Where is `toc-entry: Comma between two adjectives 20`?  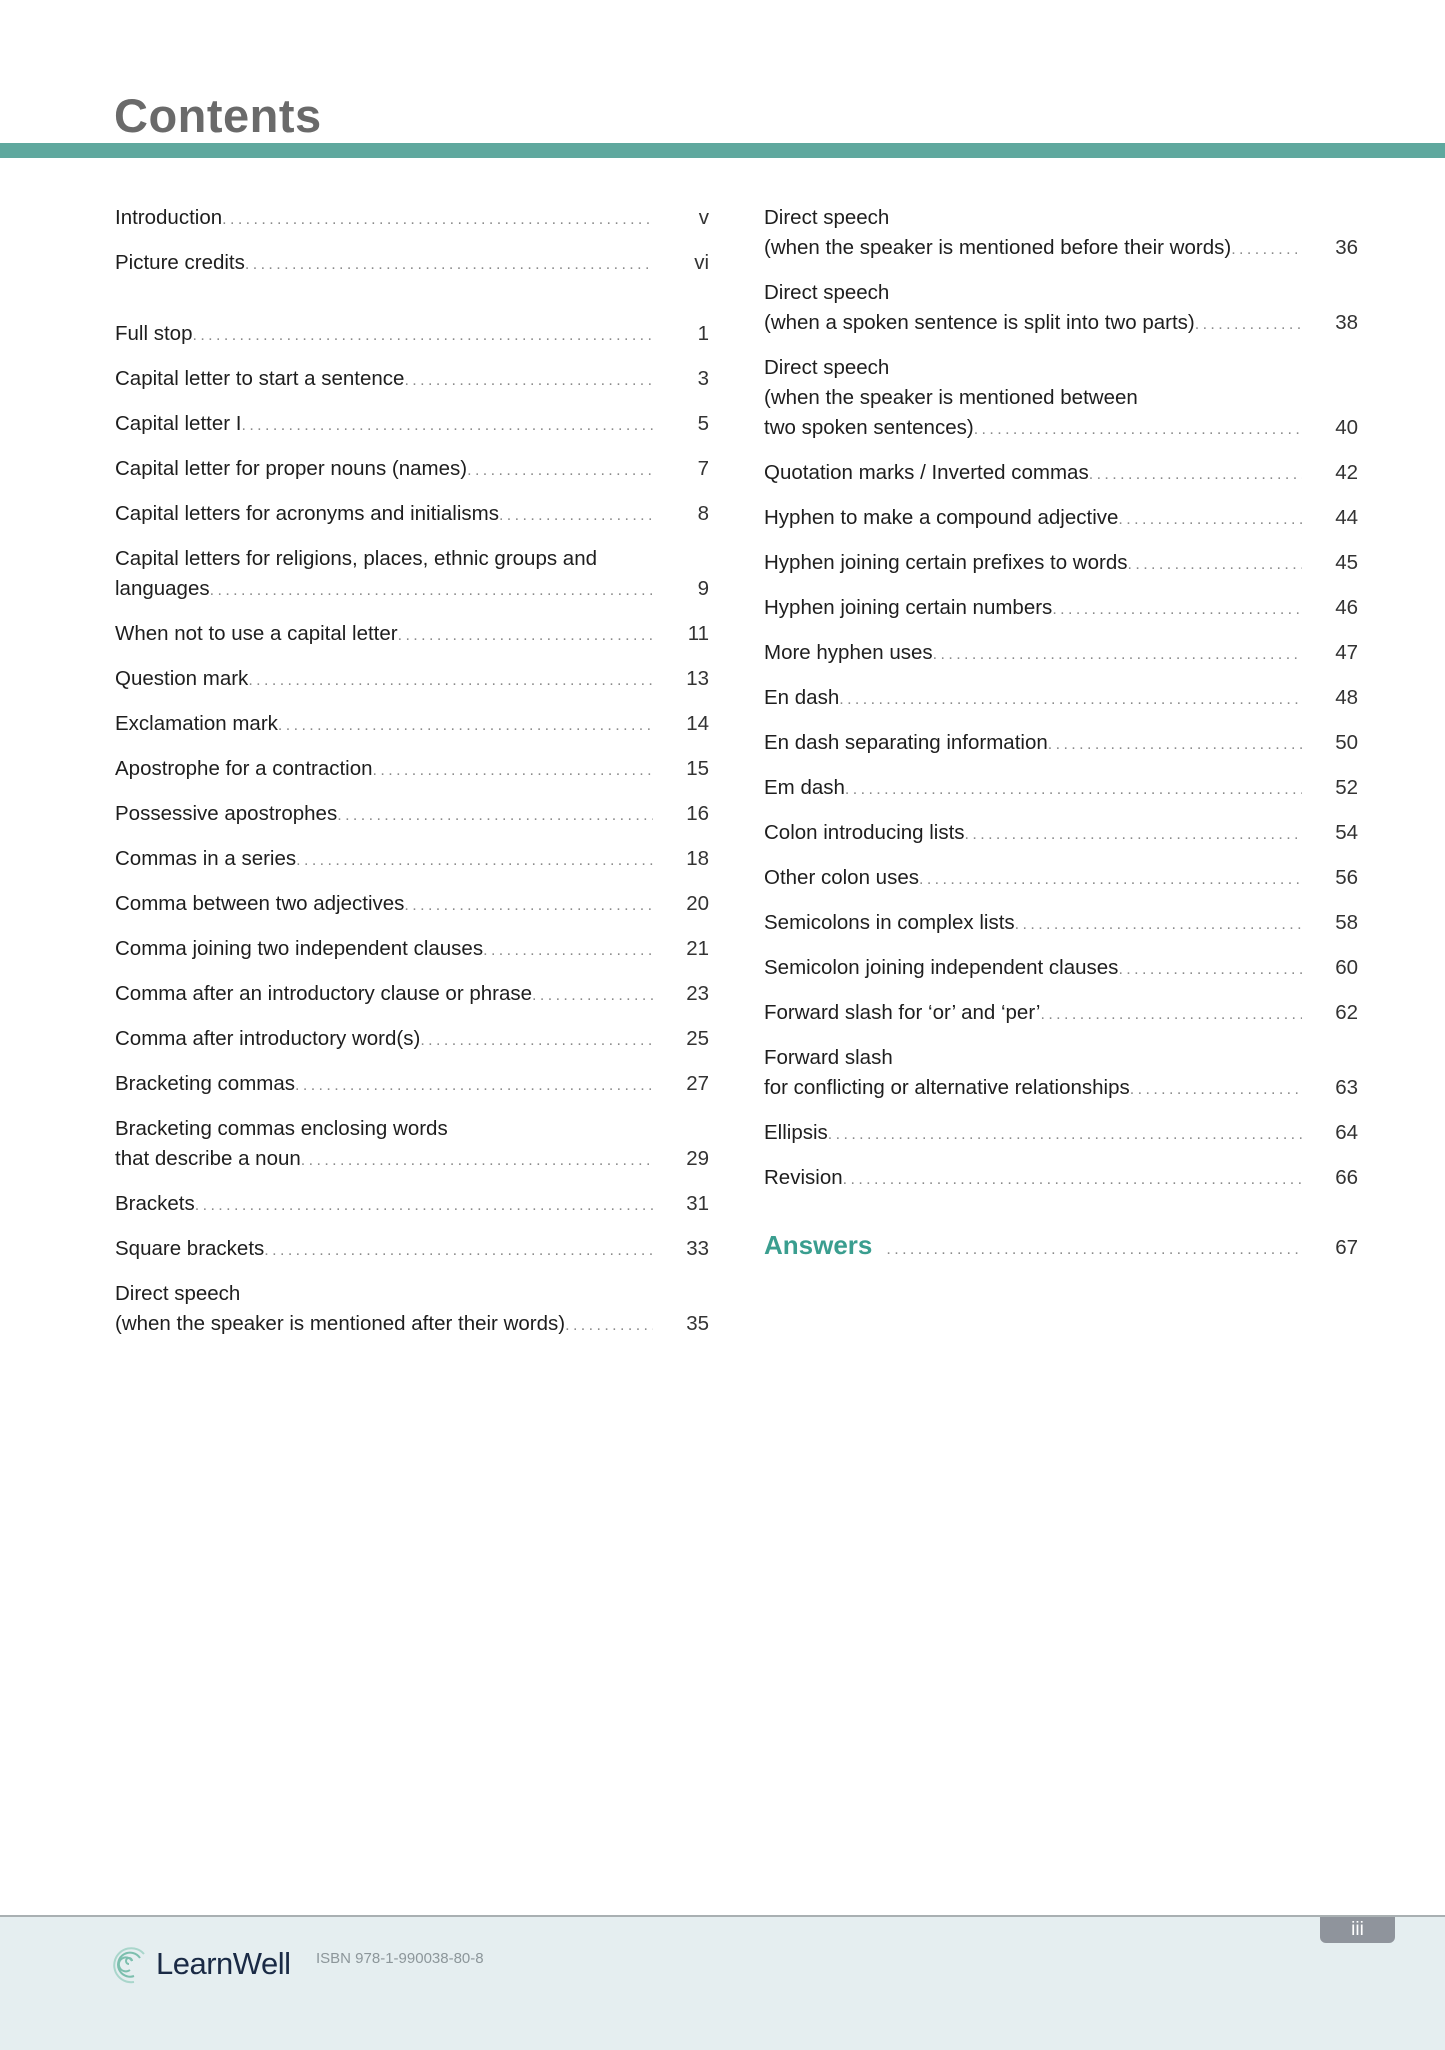 toc-entry: Comma between two adjectives 20 is located at coordinates (412, 905).